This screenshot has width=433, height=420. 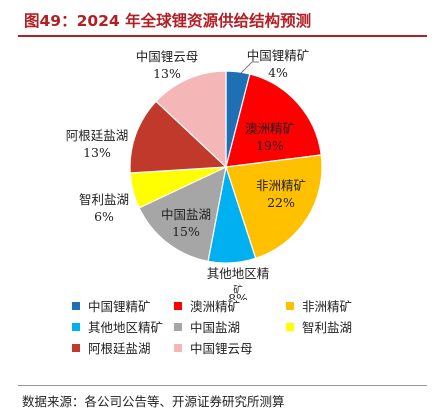 What do you see at coordinates (186, 214) in the screenshot?
I see `slice-category-label: 中国盐湖` at bounding box center [186, 214].